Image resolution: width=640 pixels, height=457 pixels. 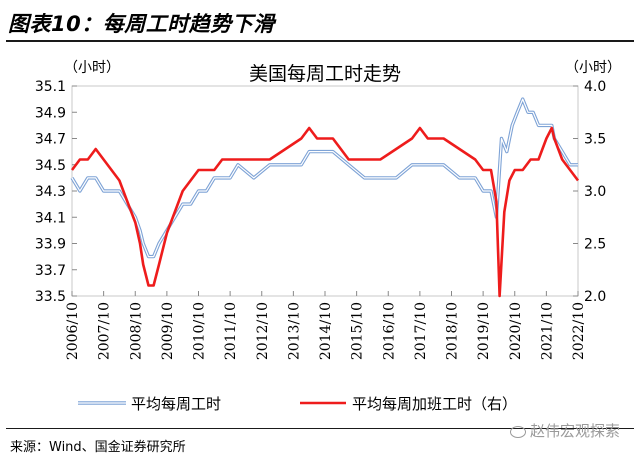 I want to click on right-axis-tick-label: 2.5, so click(x=595, y=245).